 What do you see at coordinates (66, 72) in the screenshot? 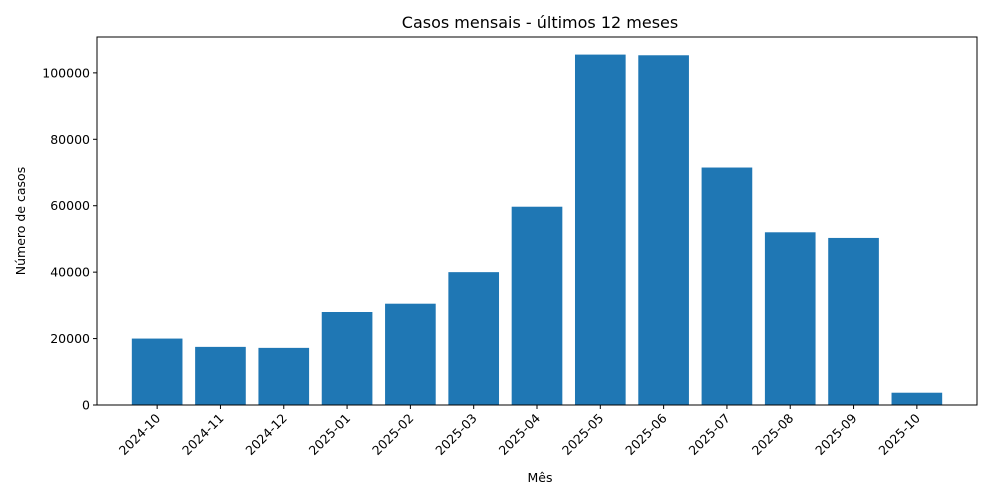
I see `y-tick-label: 100000` at bounding box center [66, 72].